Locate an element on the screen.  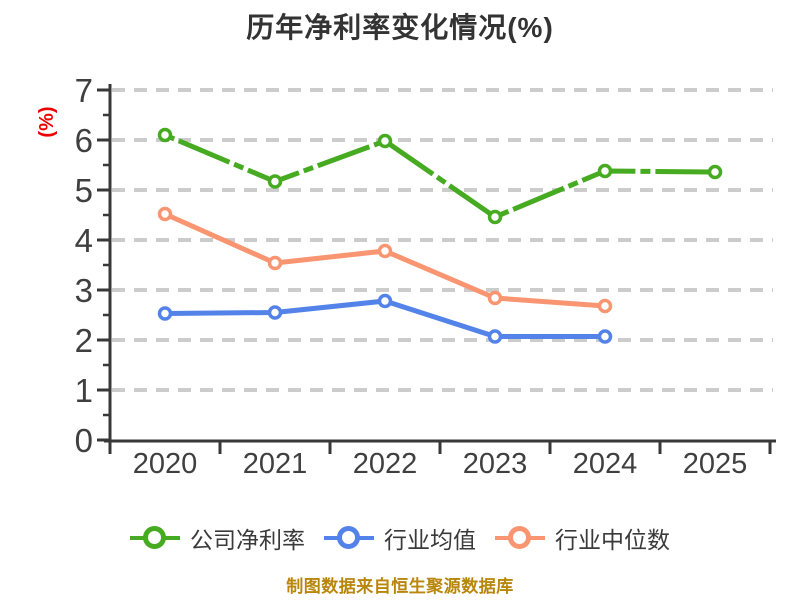
data-point-industry-mean-2021 is located at coordinates (275, 312).